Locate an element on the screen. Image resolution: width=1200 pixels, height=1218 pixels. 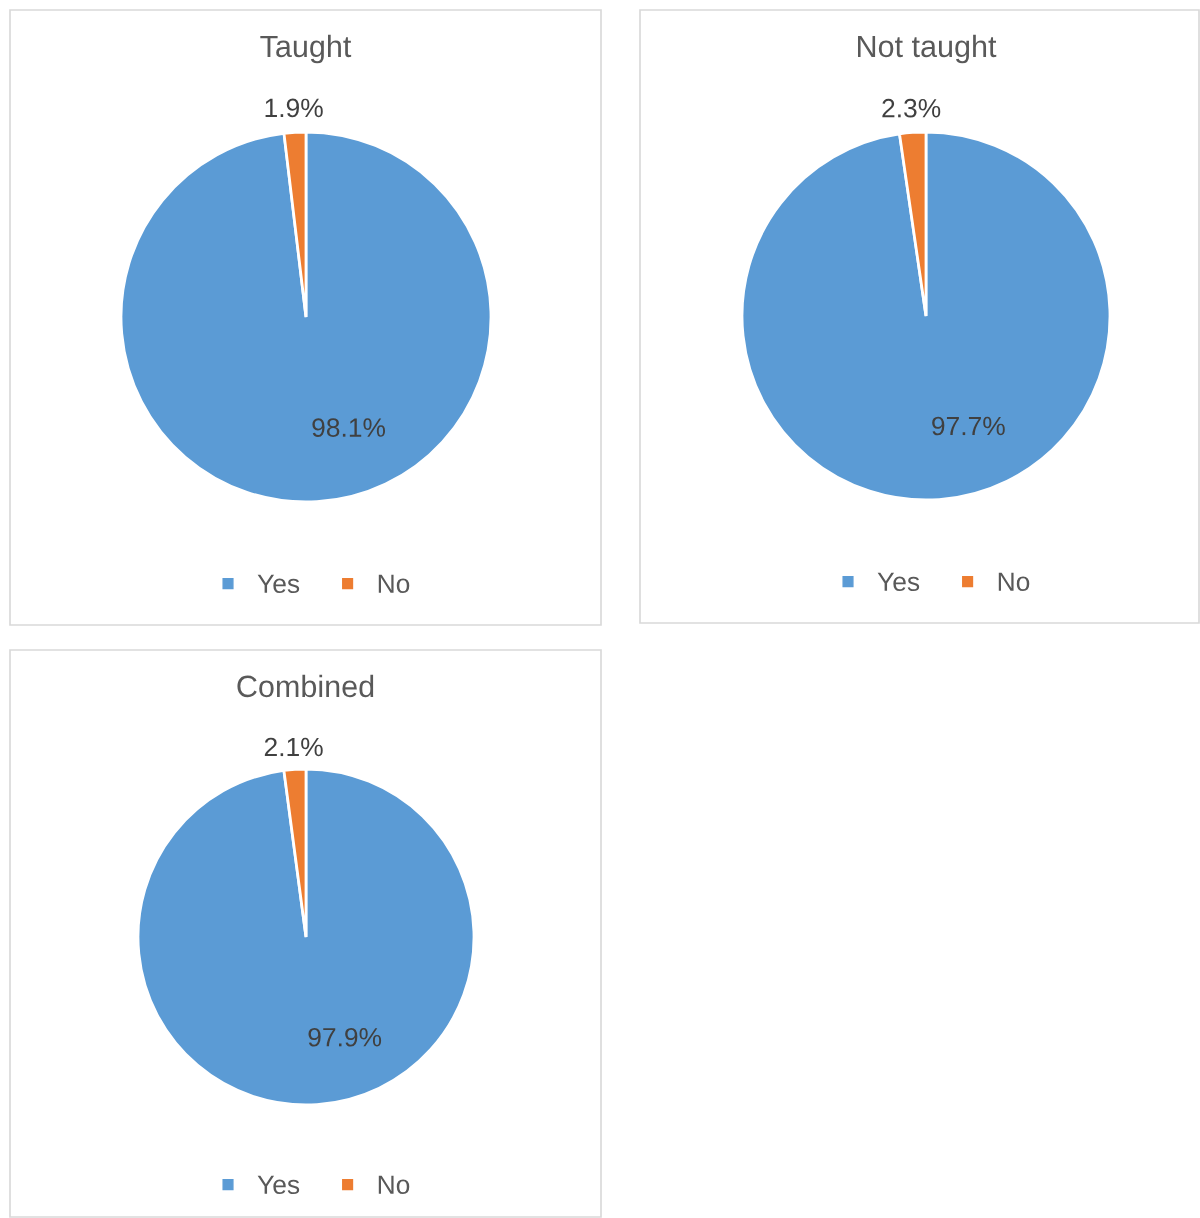
chart-title: Not taught is located at coordinates (927, 49).